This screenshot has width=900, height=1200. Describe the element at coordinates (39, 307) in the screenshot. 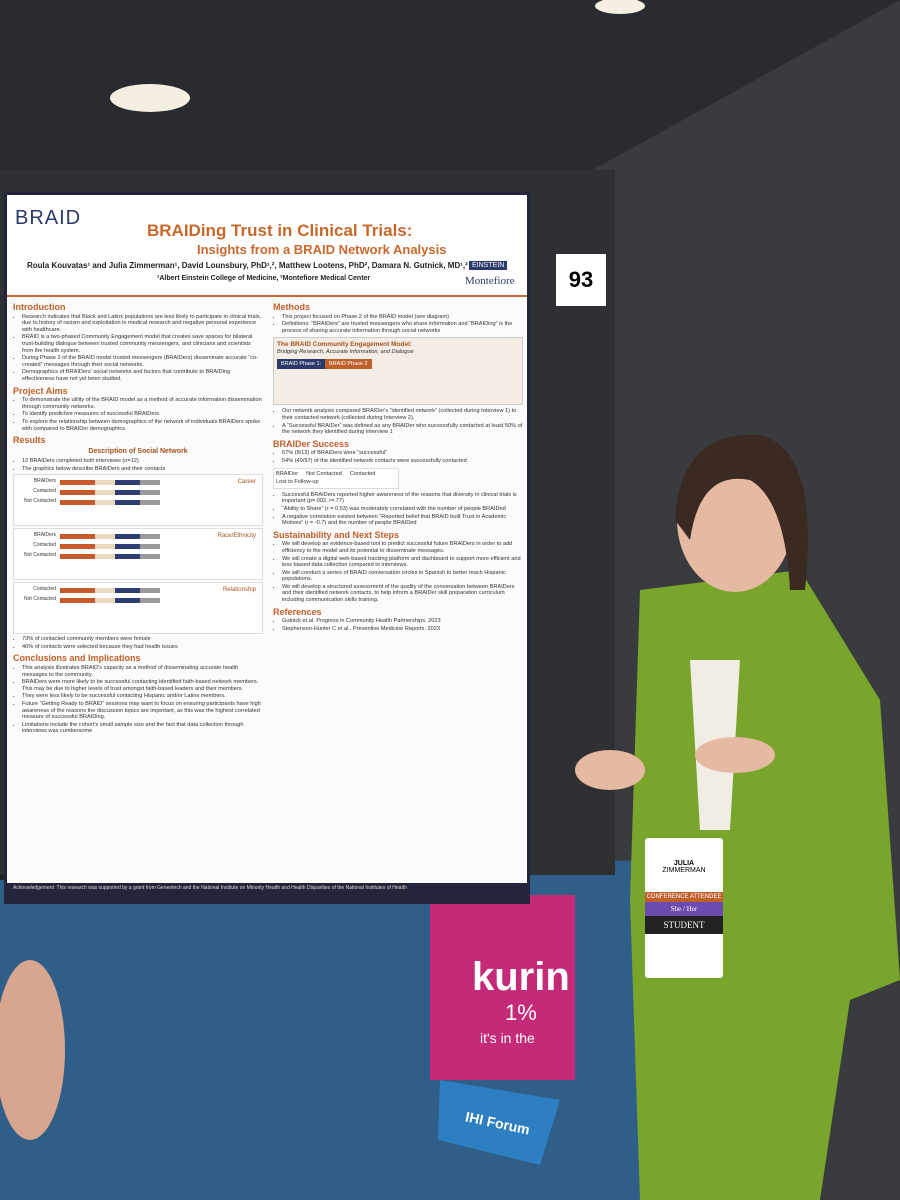

I see `section-heading: Introduction` at that location.